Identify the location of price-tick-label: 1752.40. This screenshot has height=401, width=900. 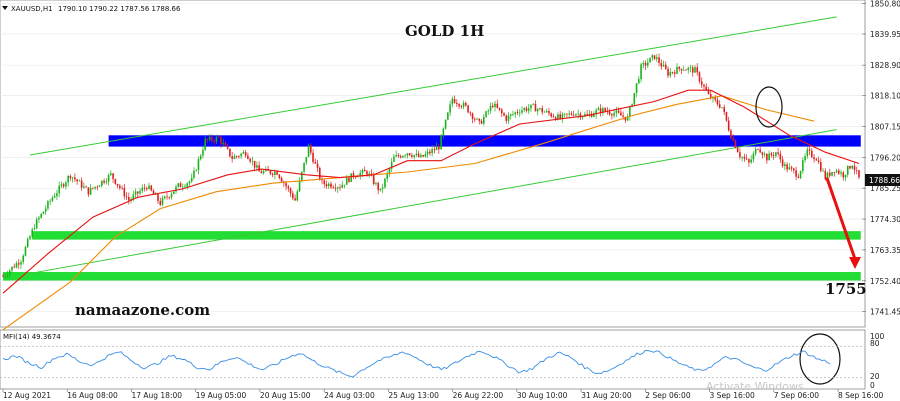
(885, 281).